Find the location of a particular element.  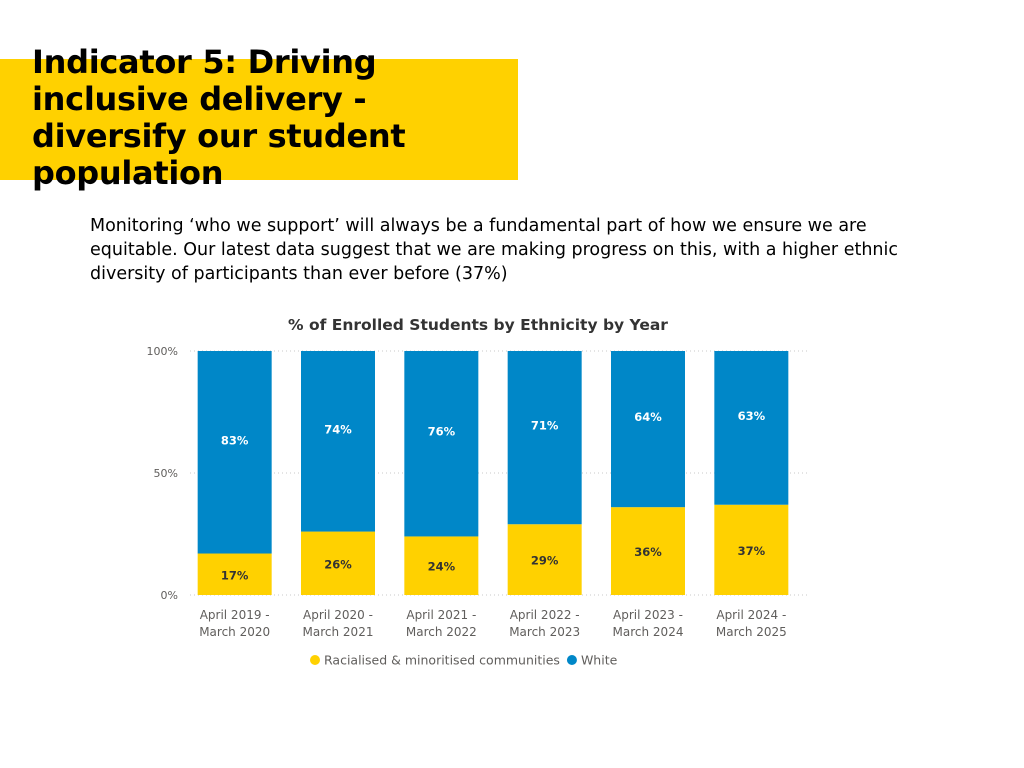

title-band is located at coordinates (259, 119).